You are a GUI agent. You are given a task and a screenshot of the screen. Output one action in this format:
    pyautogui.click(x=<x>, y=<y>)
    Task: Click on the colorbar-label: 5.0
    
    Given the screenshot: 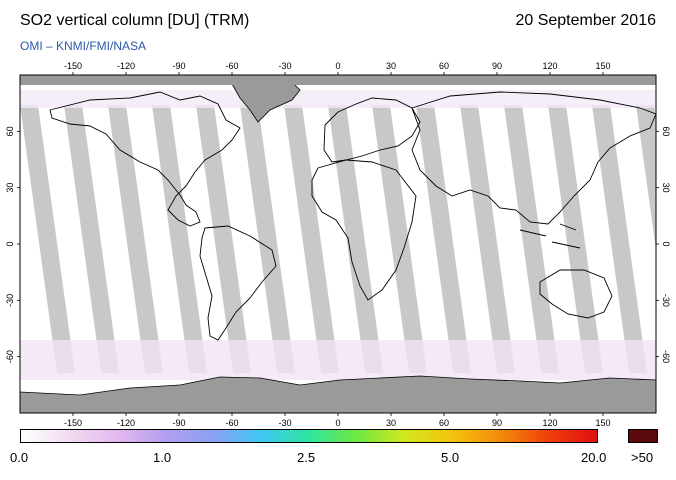 What is the action you would take?
    pyautogui.click(x=450, y=457)
    